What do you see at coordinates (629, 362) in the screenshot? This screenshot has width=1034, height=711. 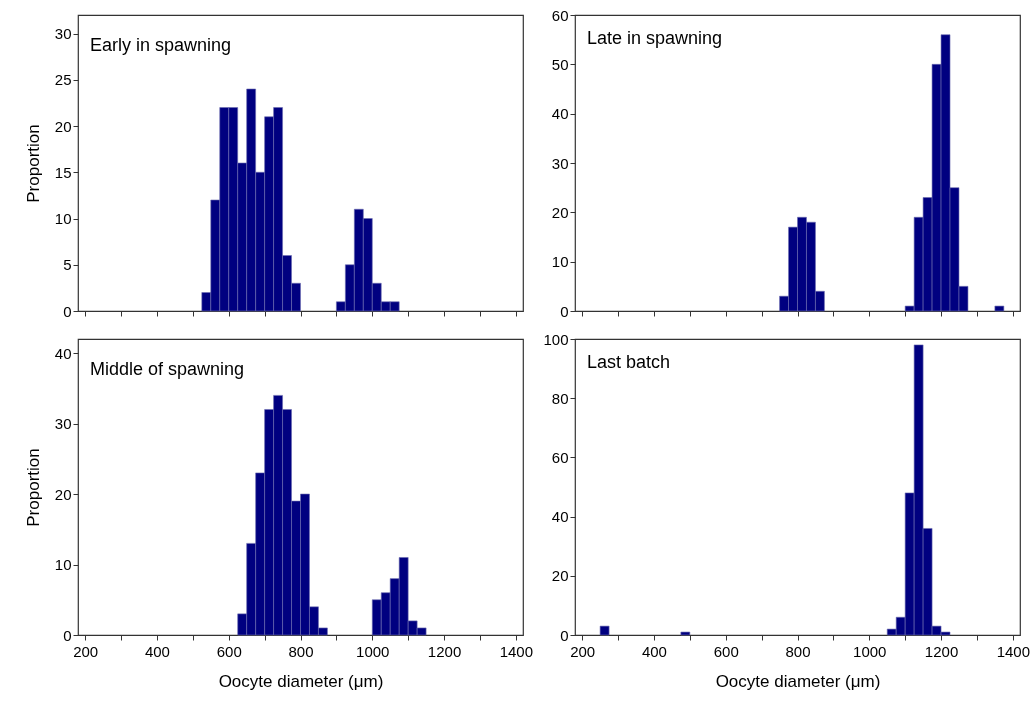 I see `text: Last batch` at bounding box center [629, 362].